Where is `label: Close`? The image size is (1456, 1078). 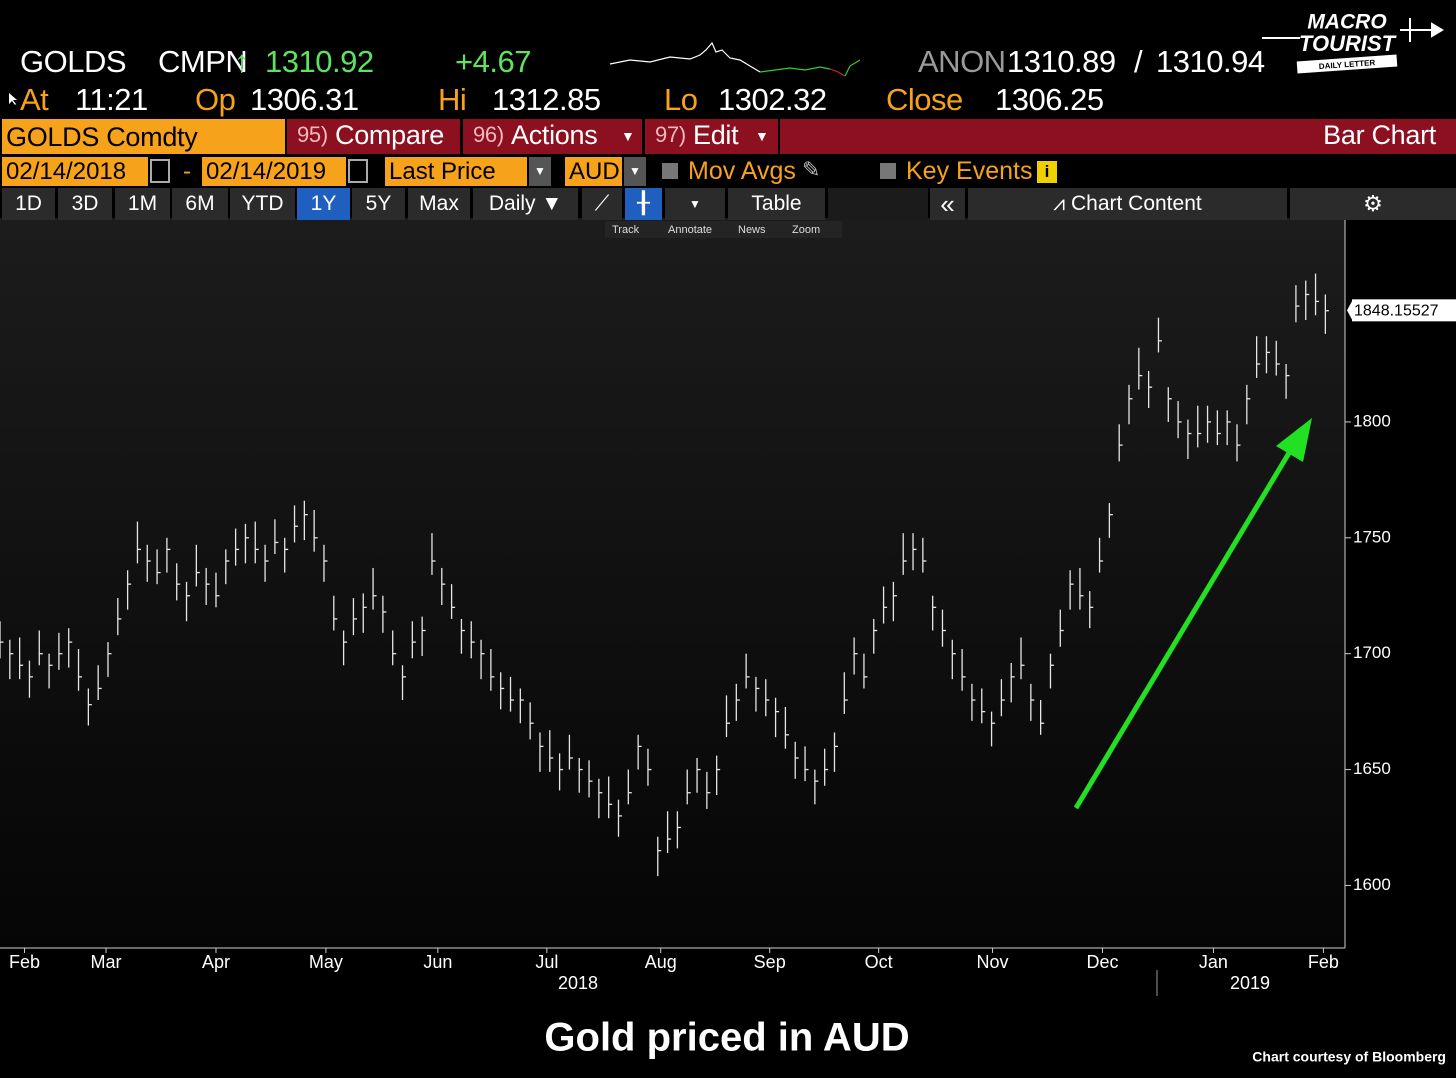
label: Close is located at coordinates (924, 99).